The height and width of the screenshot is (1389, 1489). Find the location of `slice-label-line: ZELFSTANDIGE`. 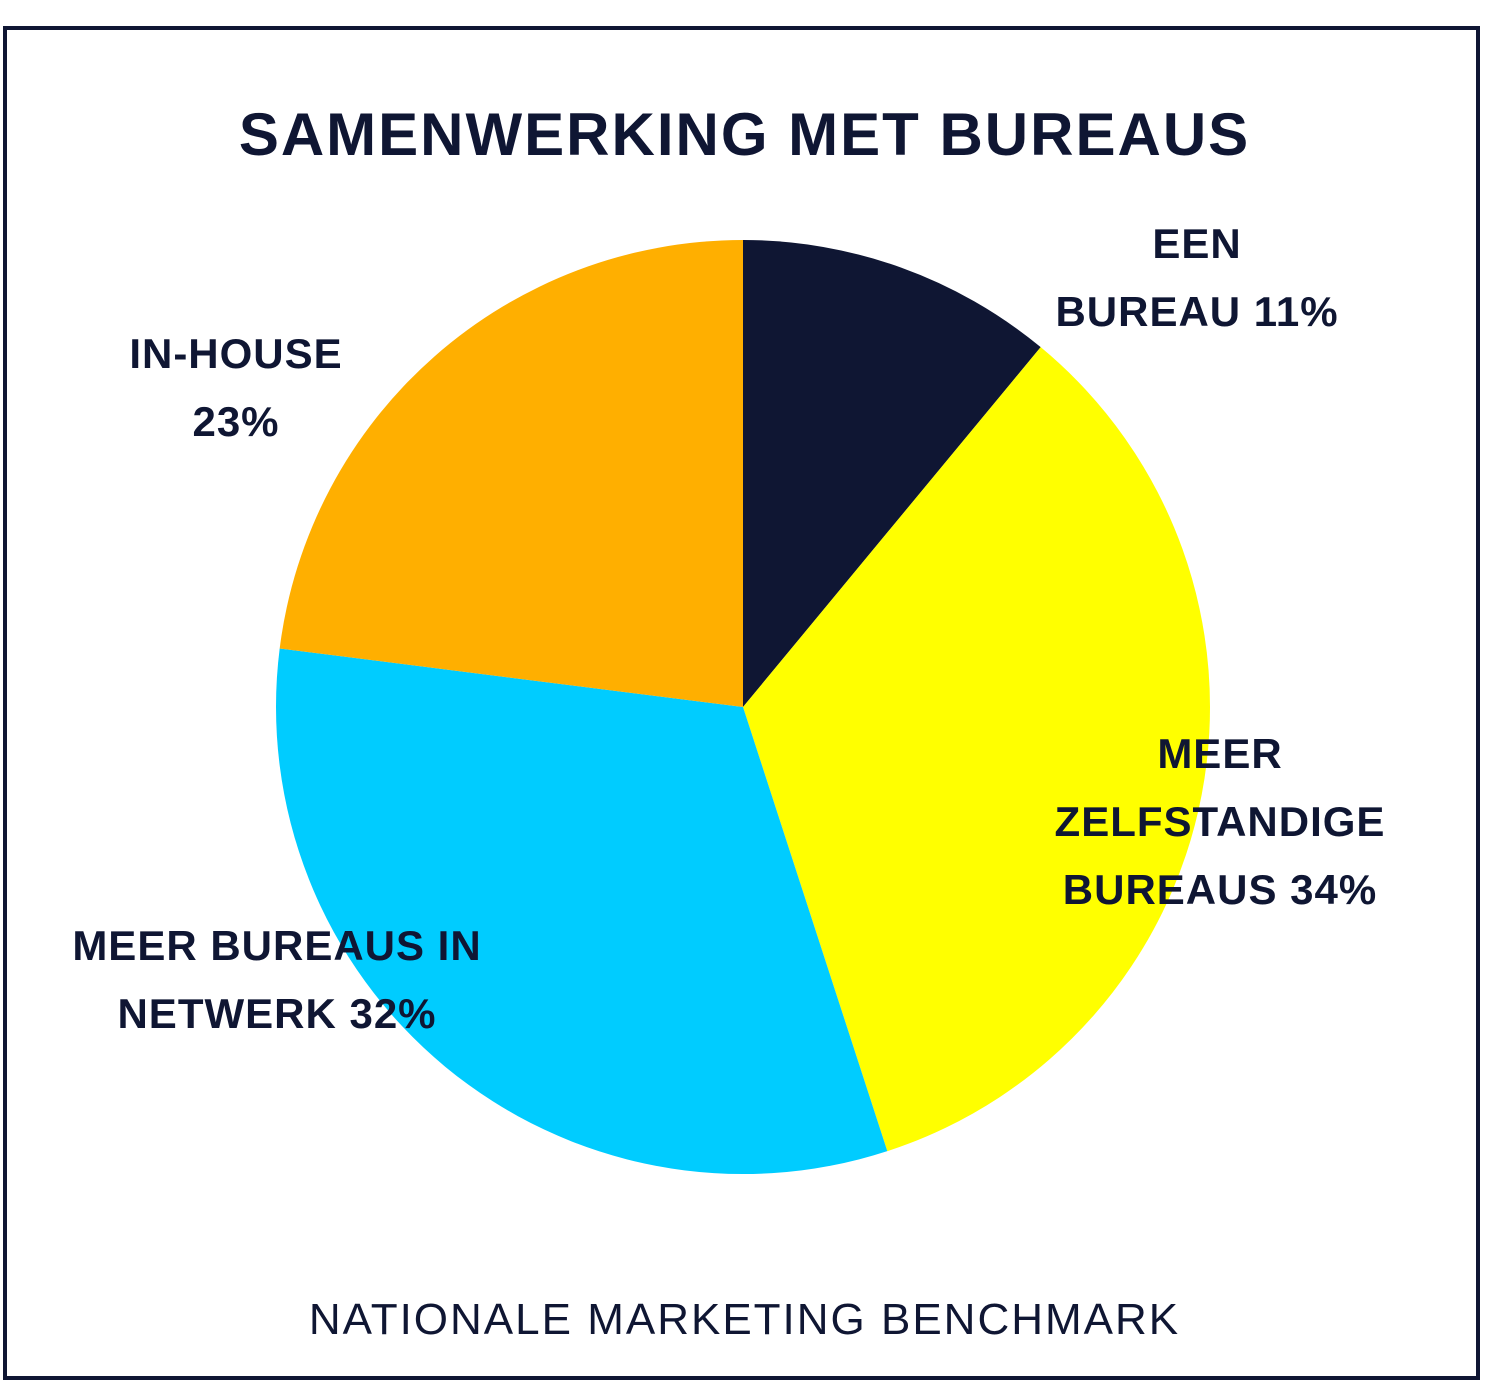

slice-label-line: ZELFSTANDIGE is located at coordinates (1220, 821).